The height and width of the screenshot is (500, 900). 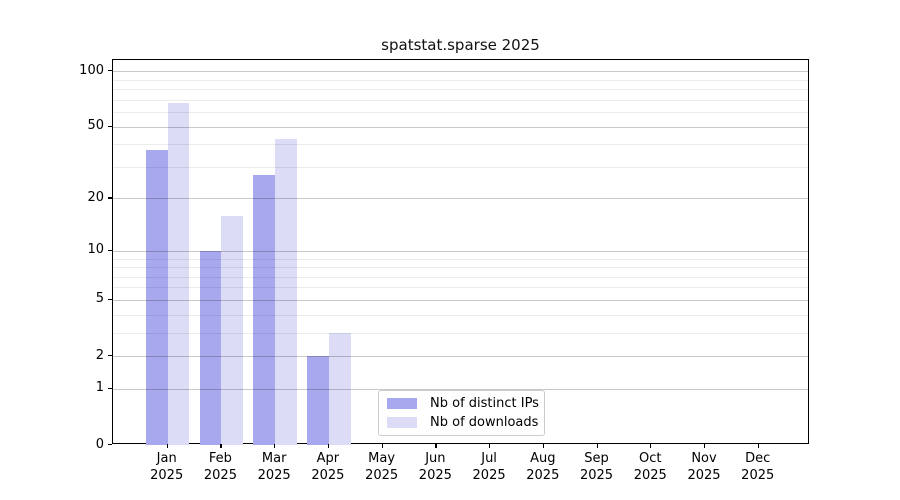 What do you see at coordinates (402, 422) in the screenshot?
I see `downloads-swatch-icon` at bounding box center [402, 422].